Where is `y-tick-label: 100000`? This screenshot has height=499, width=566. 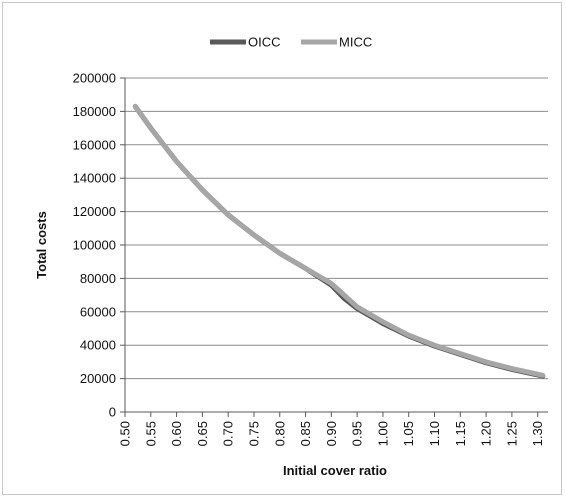
y-tick-label: 100000 is located at coordinates (94, 245).